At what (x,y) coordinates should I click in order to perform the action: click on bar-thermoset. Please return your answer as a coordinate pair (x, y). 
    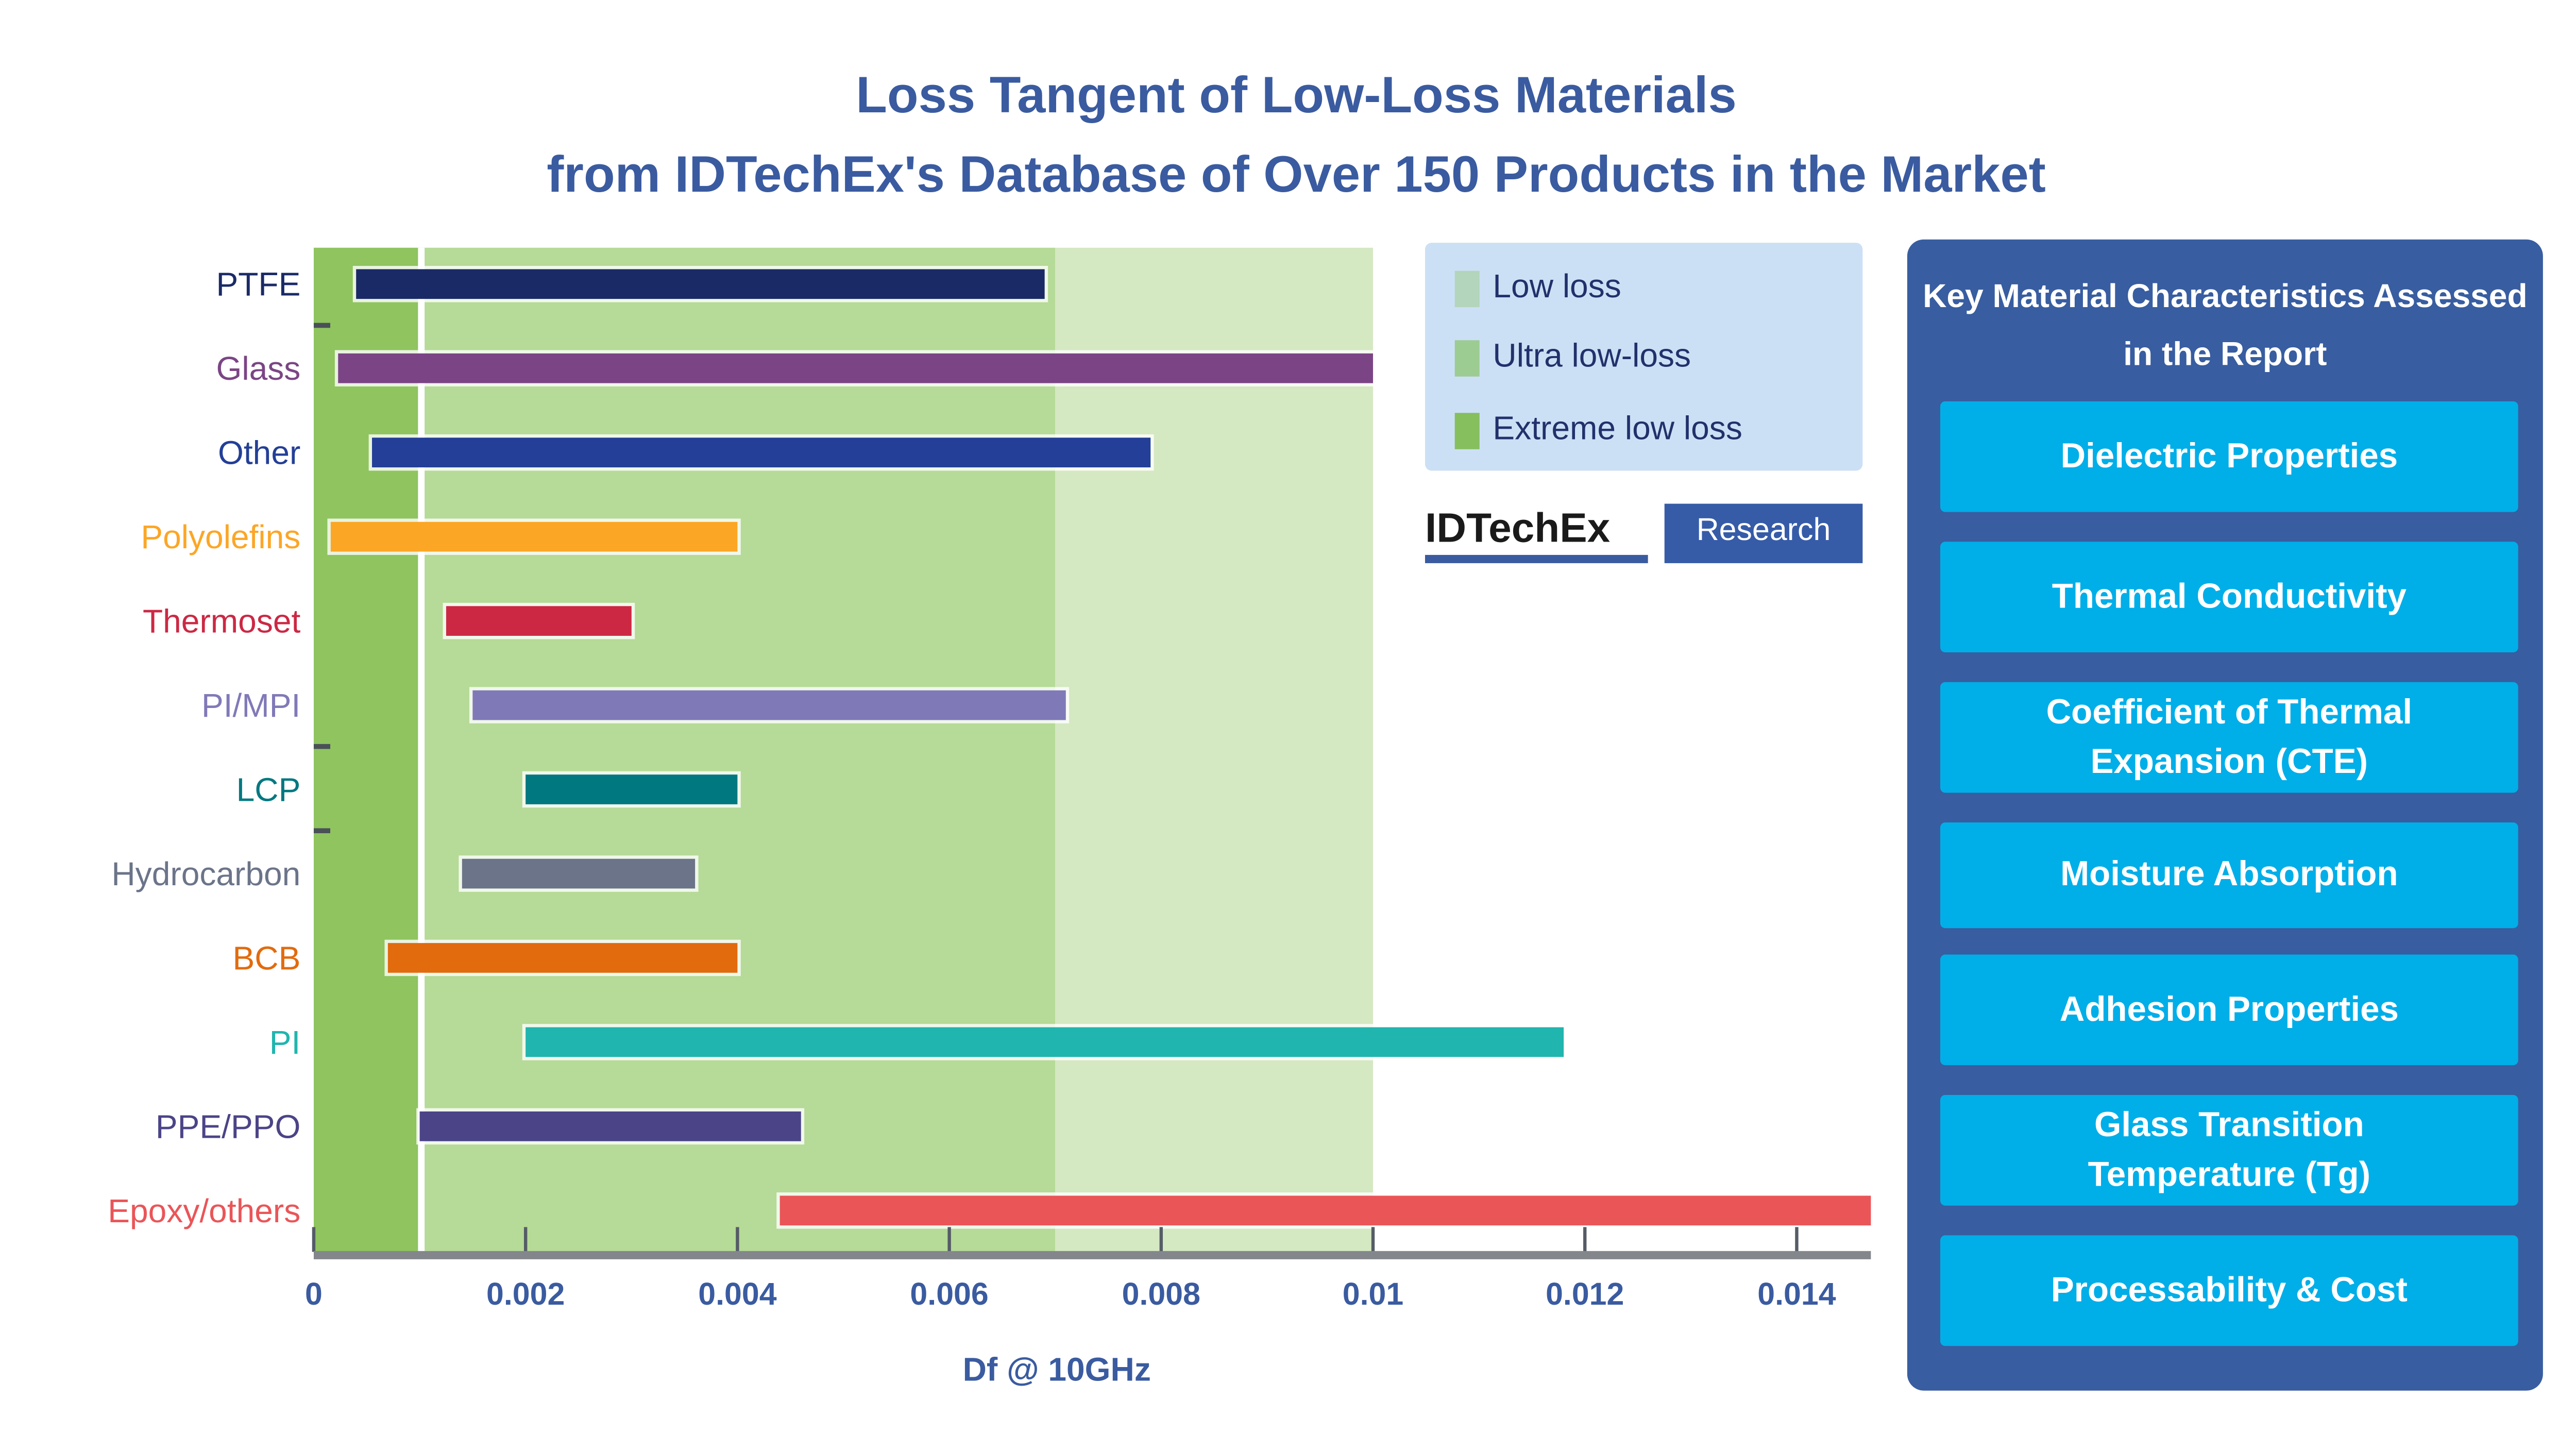
    Looking at the image, I should click on (539, 621).